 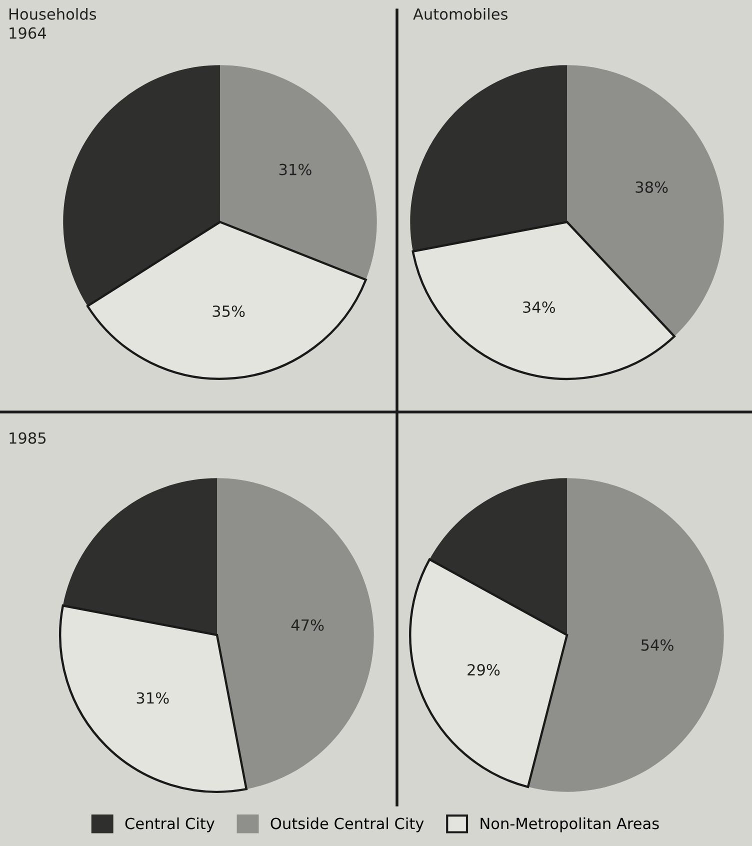 What do you see at coordinates (460, 14) in the screenshot?
I see `chart-title: Automobiles` at bounding box center [460, 14].